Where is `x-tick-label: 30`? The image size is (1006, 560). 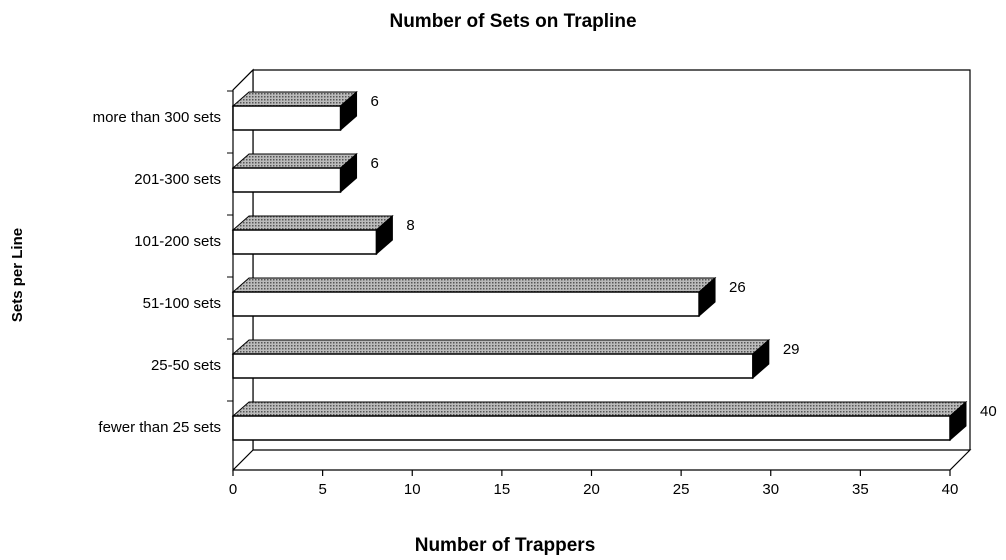 x-tick-label: 30 is located at coordinates (770, 489).